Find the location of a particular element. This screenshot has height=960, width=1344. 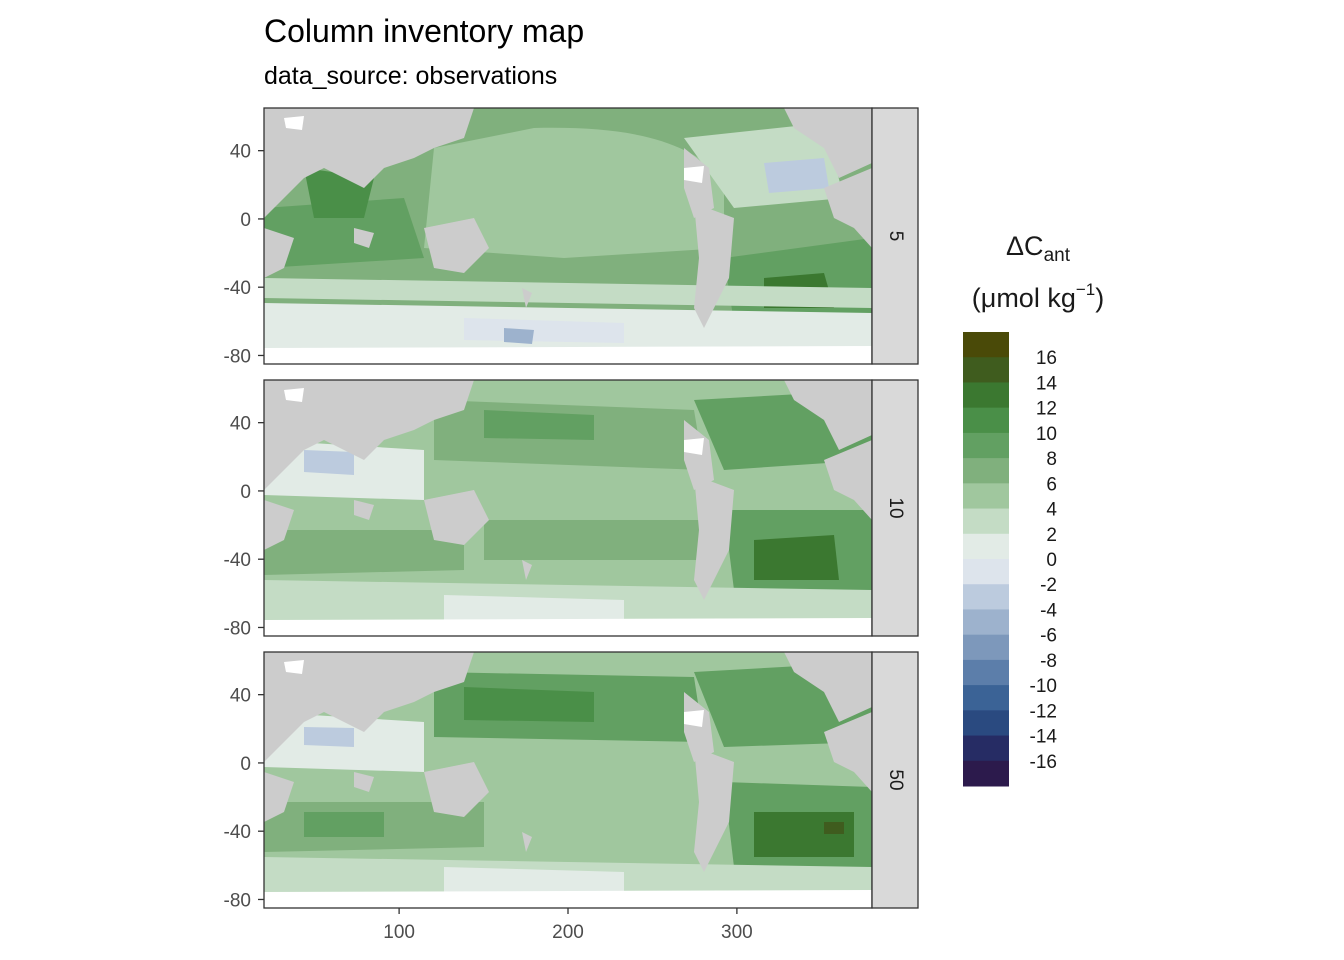

x-tick-label: 100 is located at coordinates (399, 932).